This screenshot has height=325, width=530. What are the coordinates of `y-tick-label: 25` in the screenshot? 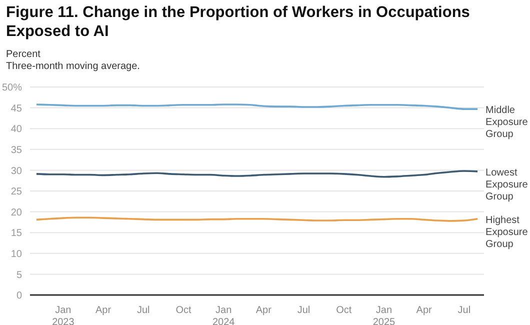 It's located at (16, 192).